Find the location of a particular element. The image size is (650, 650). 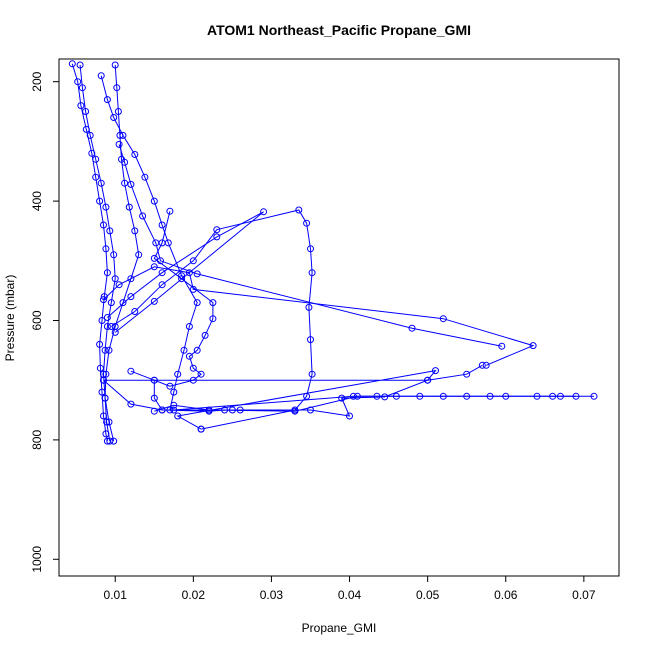

x-tick-label: 0.05 is located at coordinates (428, 595).